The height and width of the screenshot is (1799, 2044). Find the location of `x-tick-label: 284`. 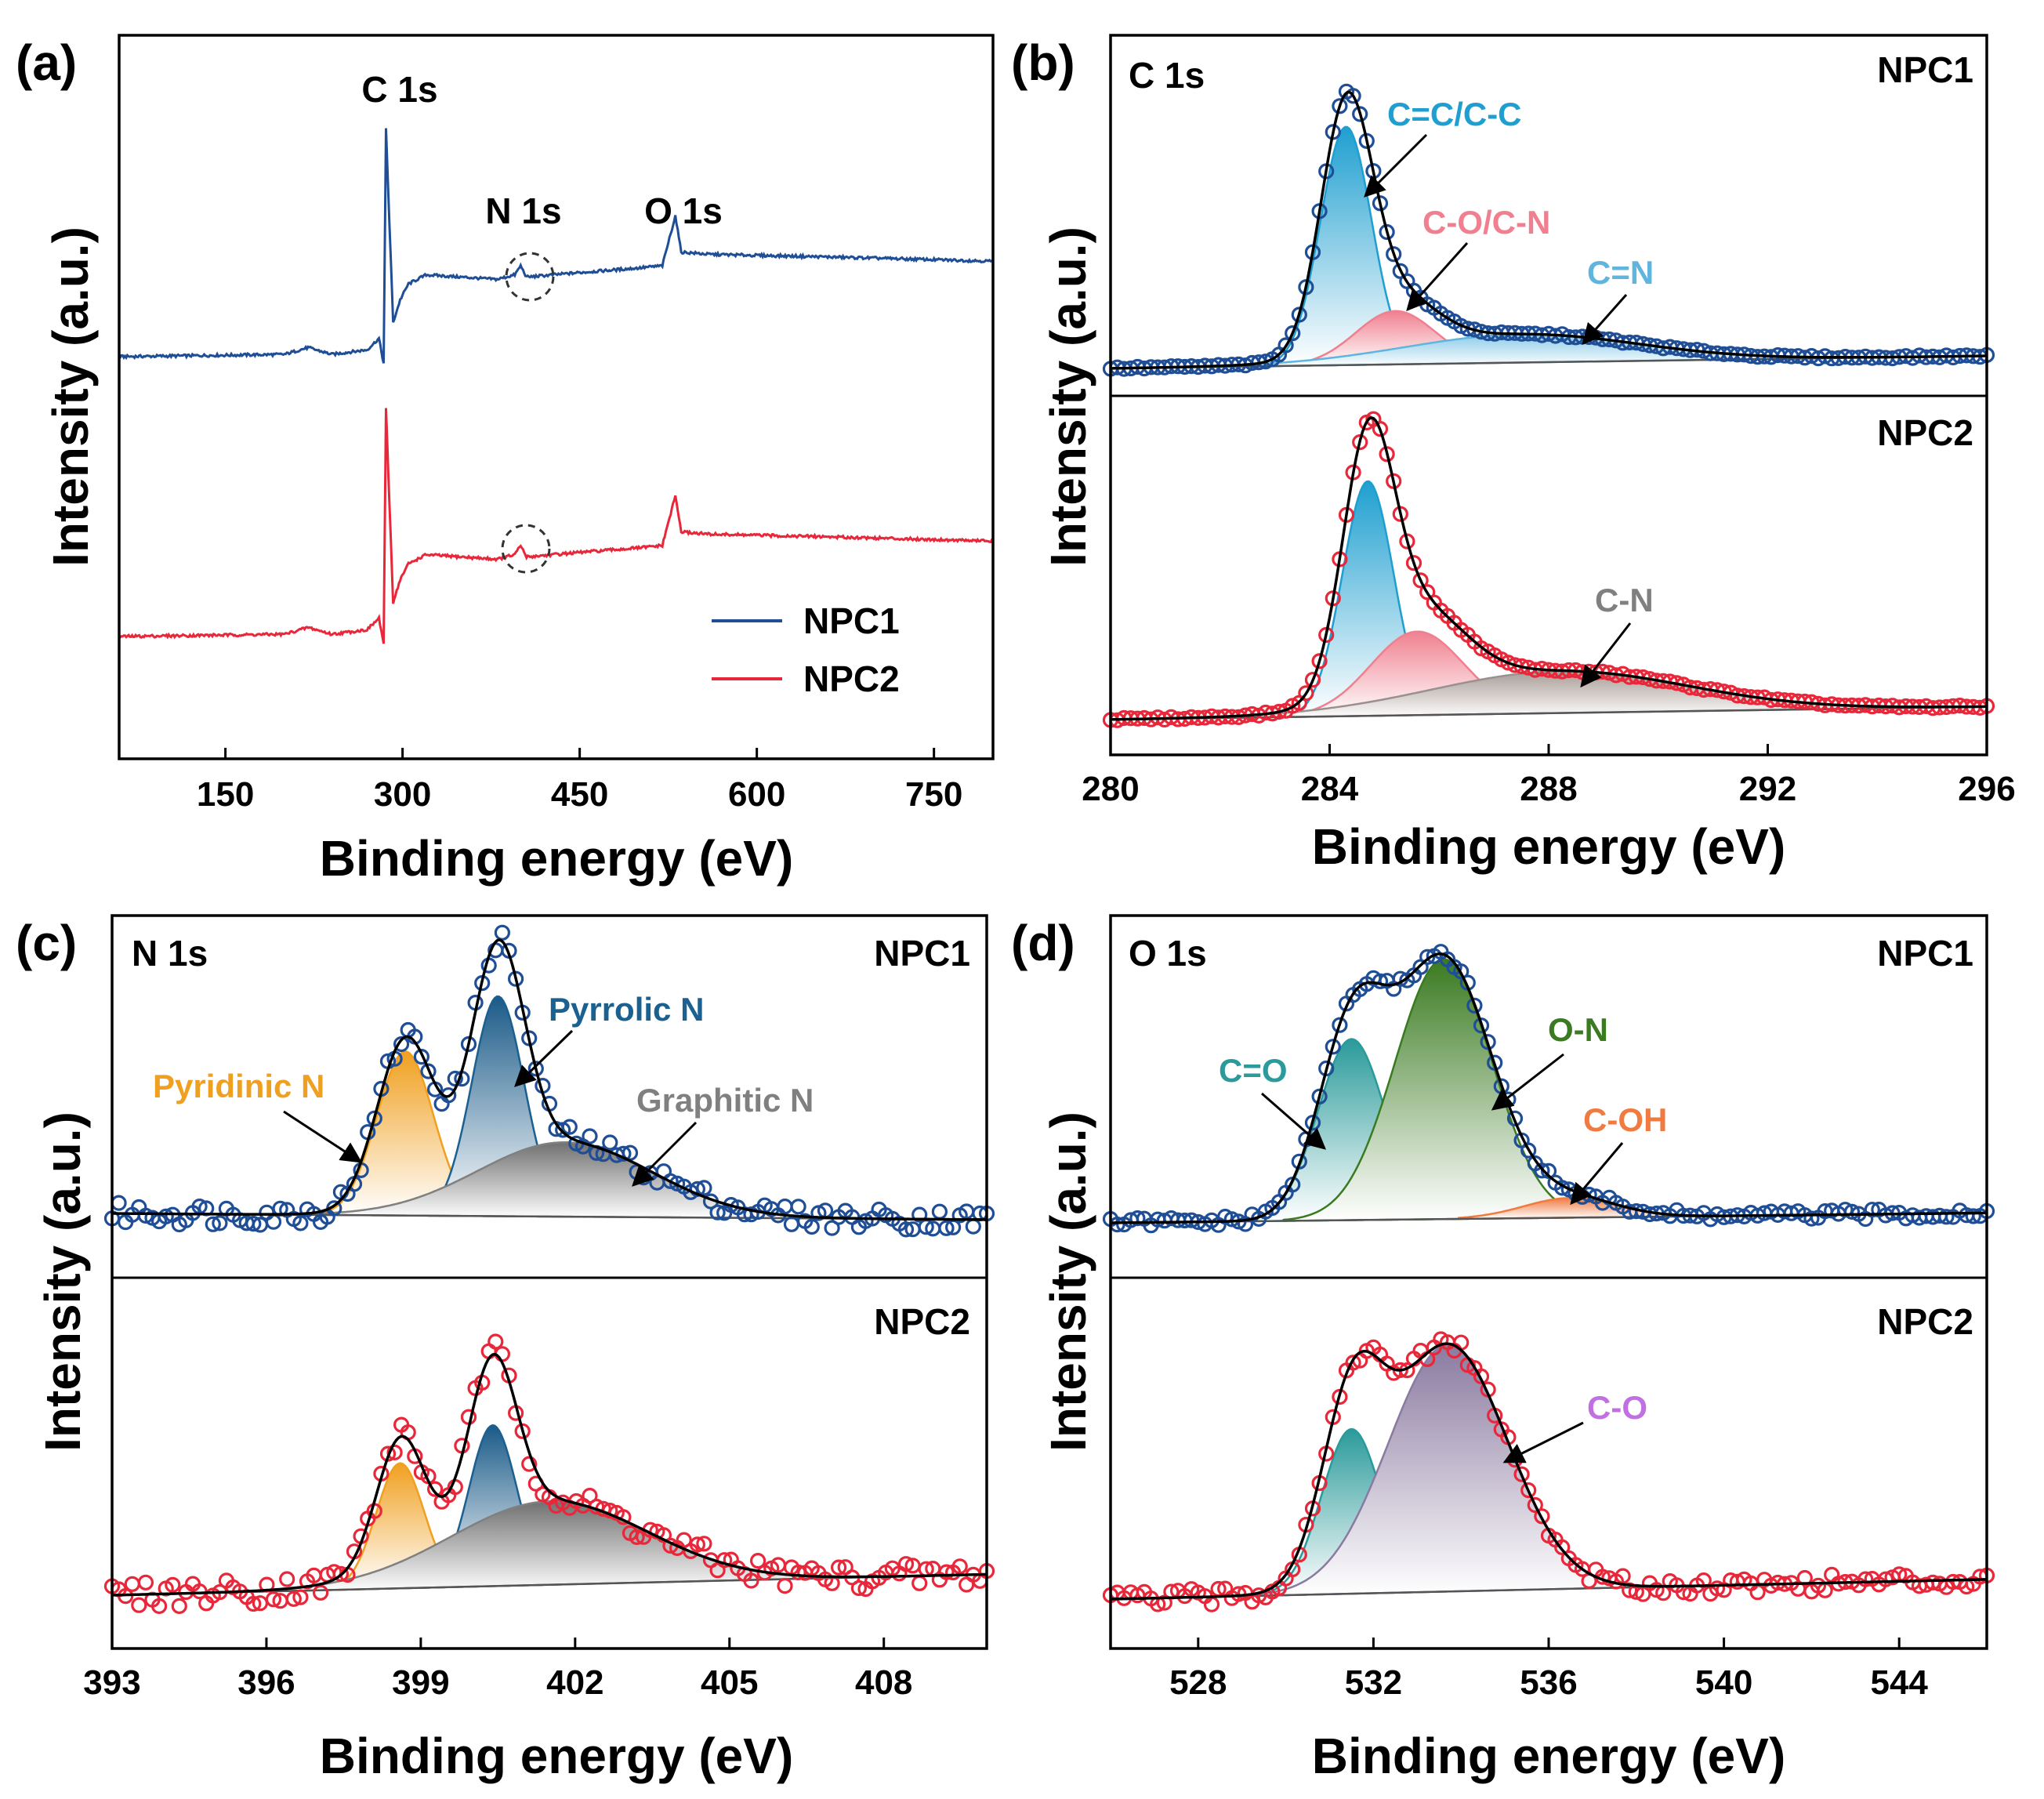

x-tick-label: 284 is located at coordinates (1330, 789).